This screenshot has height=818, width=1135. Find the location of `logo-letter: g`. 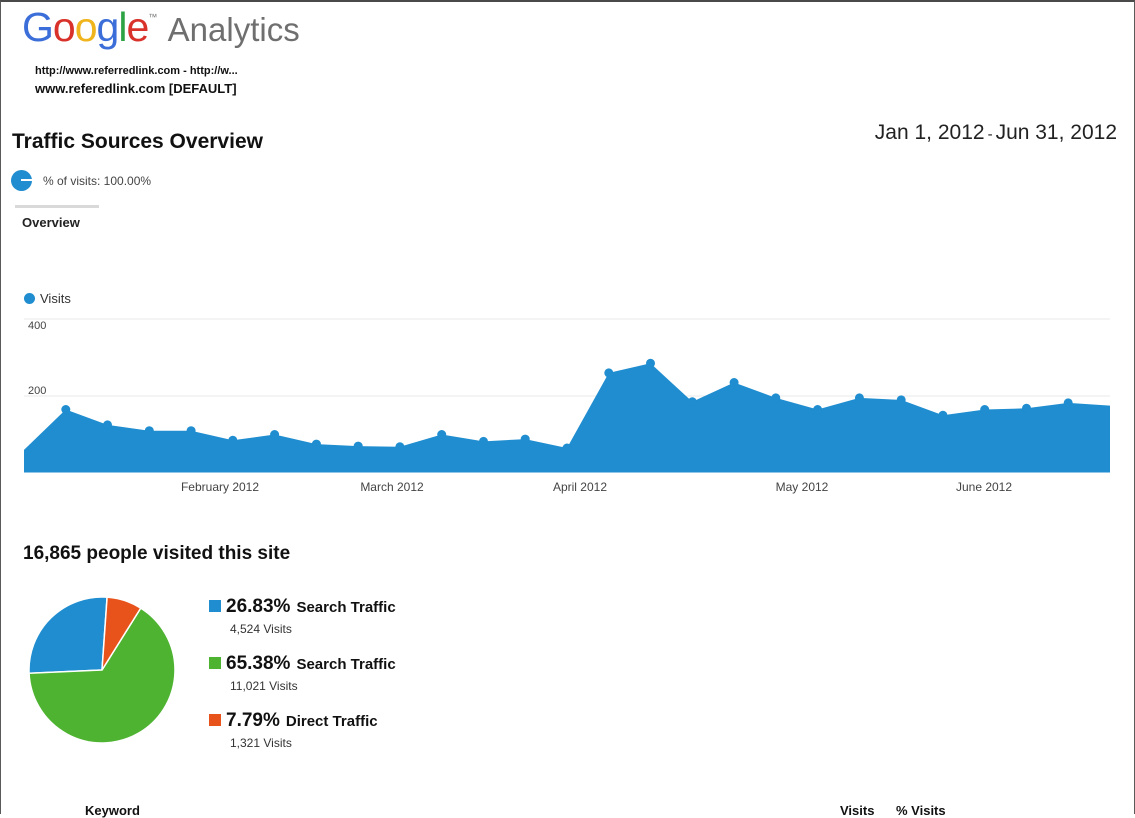

logo-letter: g is located at coordinates (108, 27).